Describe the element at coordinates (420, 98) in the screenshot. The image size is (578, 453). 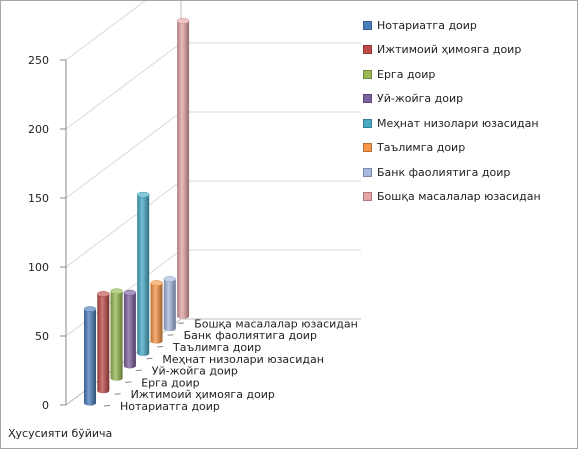
I see `legend-label: Уй-жойга доир` at that location.